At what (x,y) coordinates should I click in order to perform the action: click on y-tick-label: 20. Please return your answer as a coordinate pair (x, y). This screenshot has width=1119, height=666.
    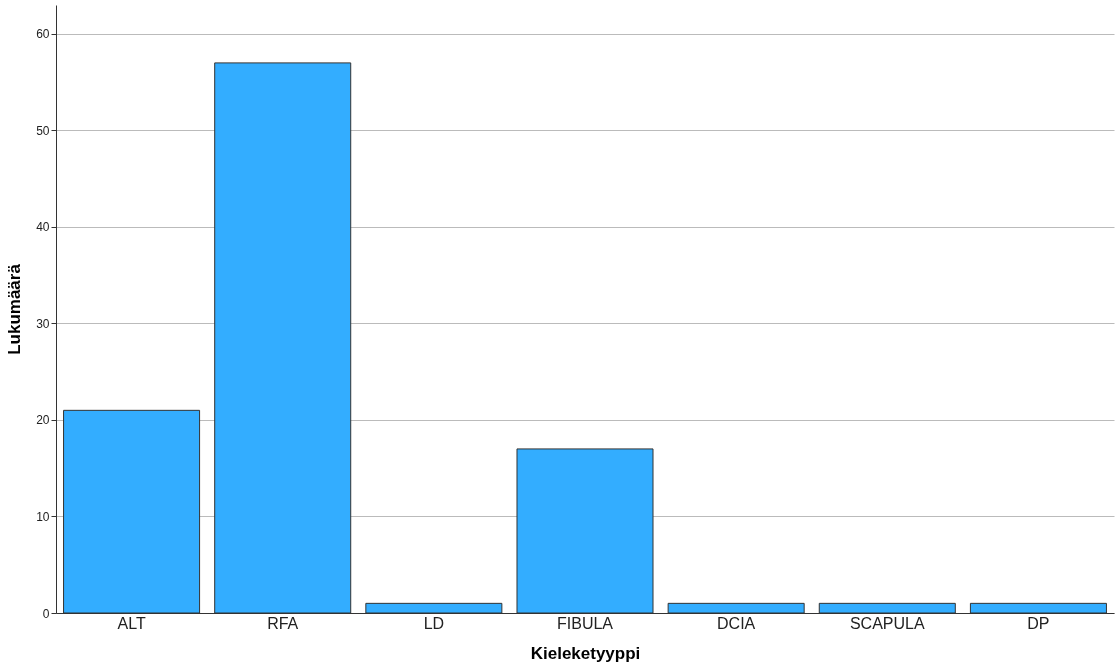
    Looking at the image, I should click on (43, 420).